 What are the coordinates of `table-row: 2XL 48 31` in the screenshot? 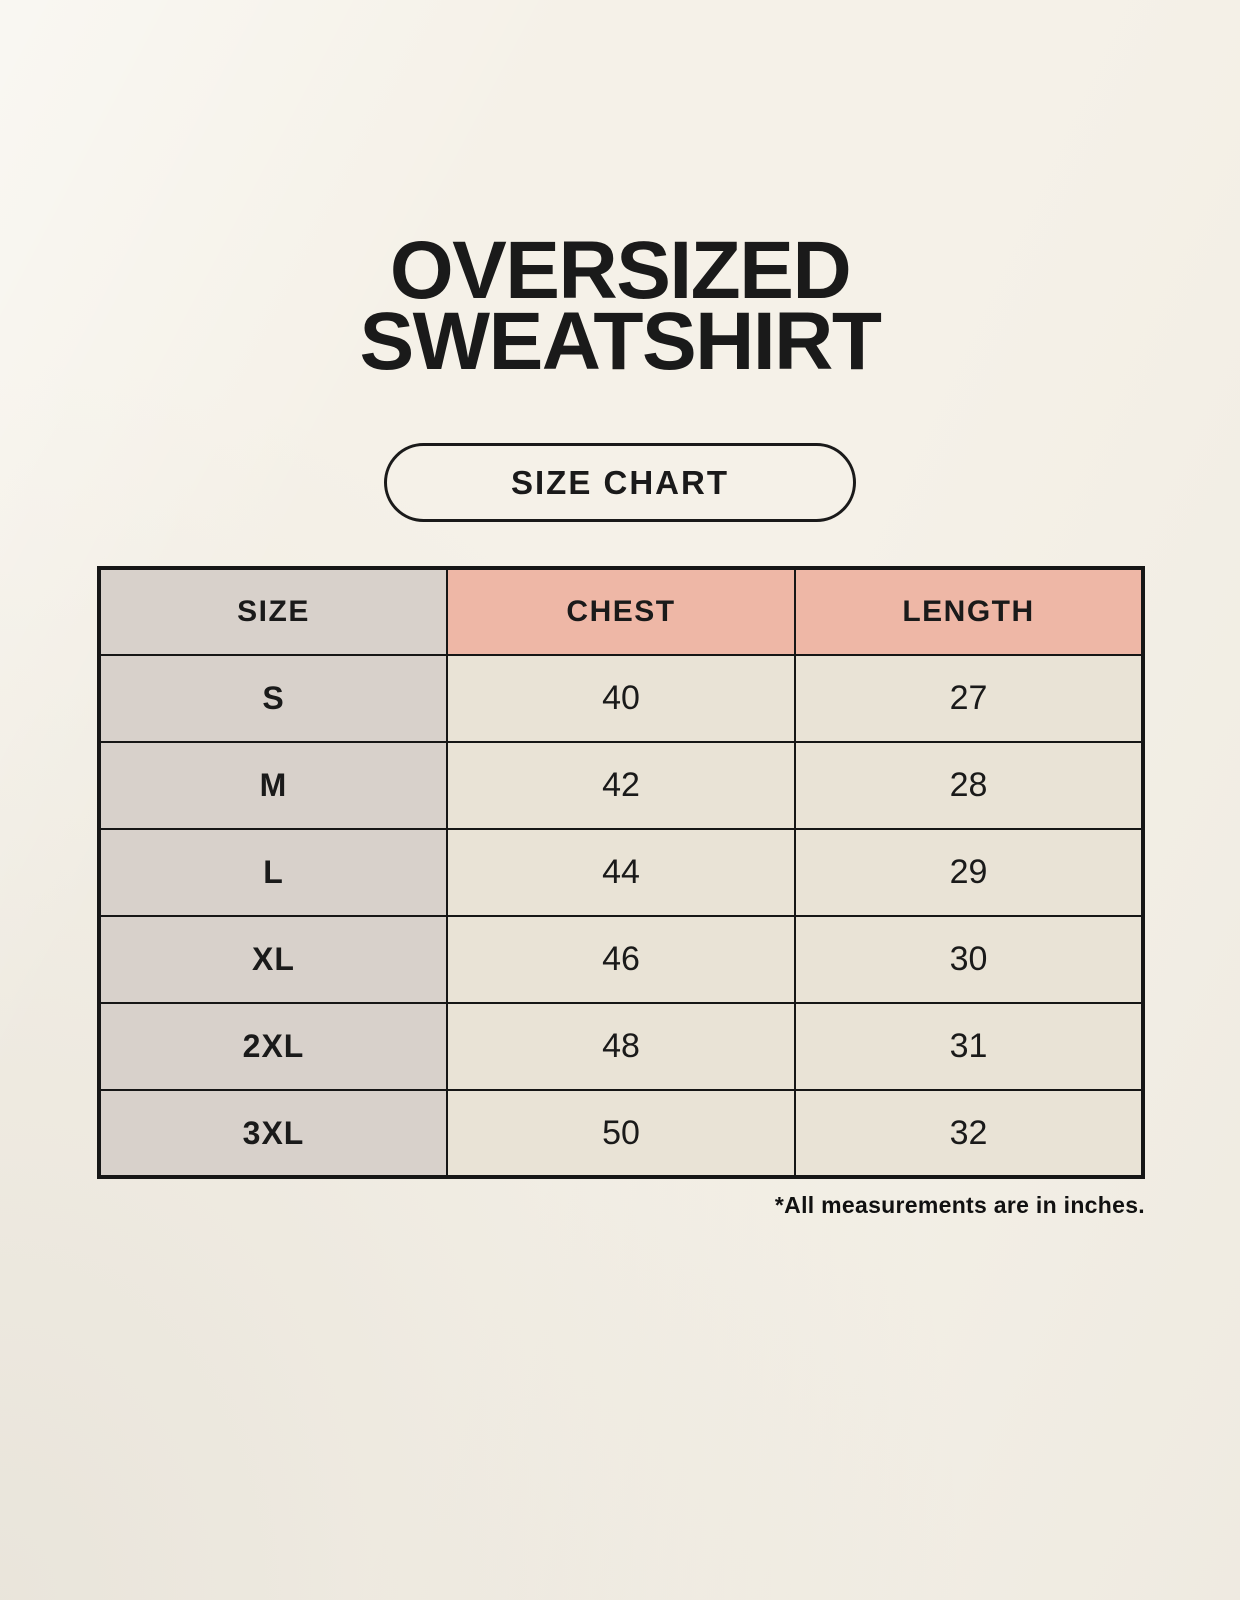 It's located at (621, 1046).